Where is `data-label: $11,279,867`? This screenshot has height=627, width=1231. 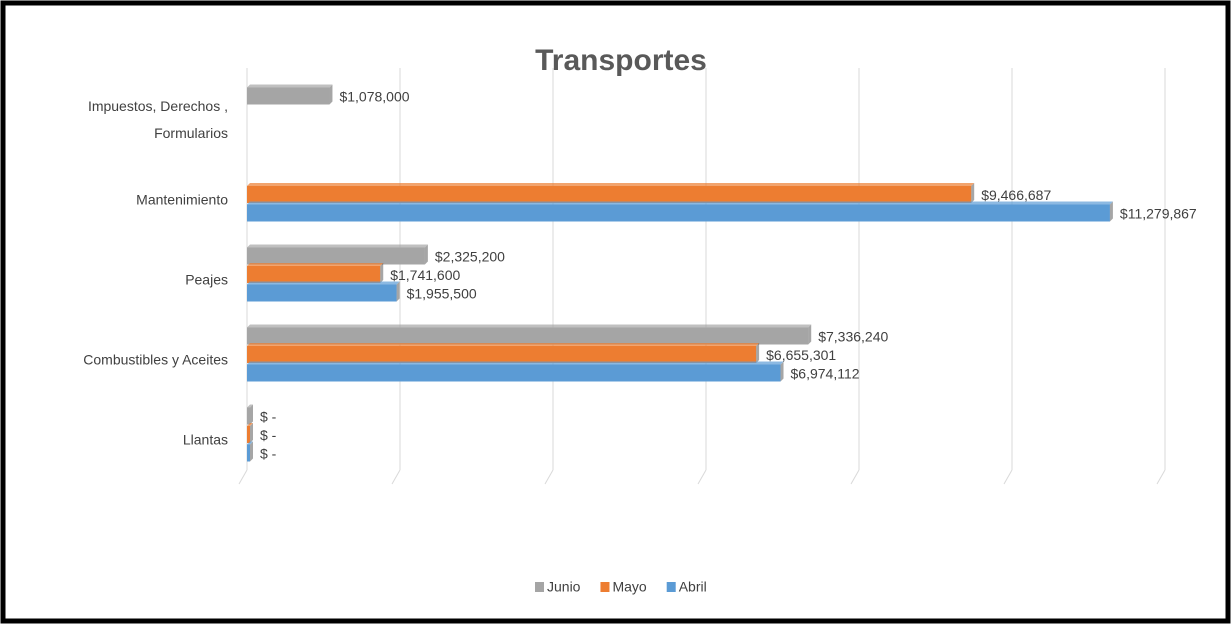 data-label: $11,279,867 is located at coordinates (1158, 214).